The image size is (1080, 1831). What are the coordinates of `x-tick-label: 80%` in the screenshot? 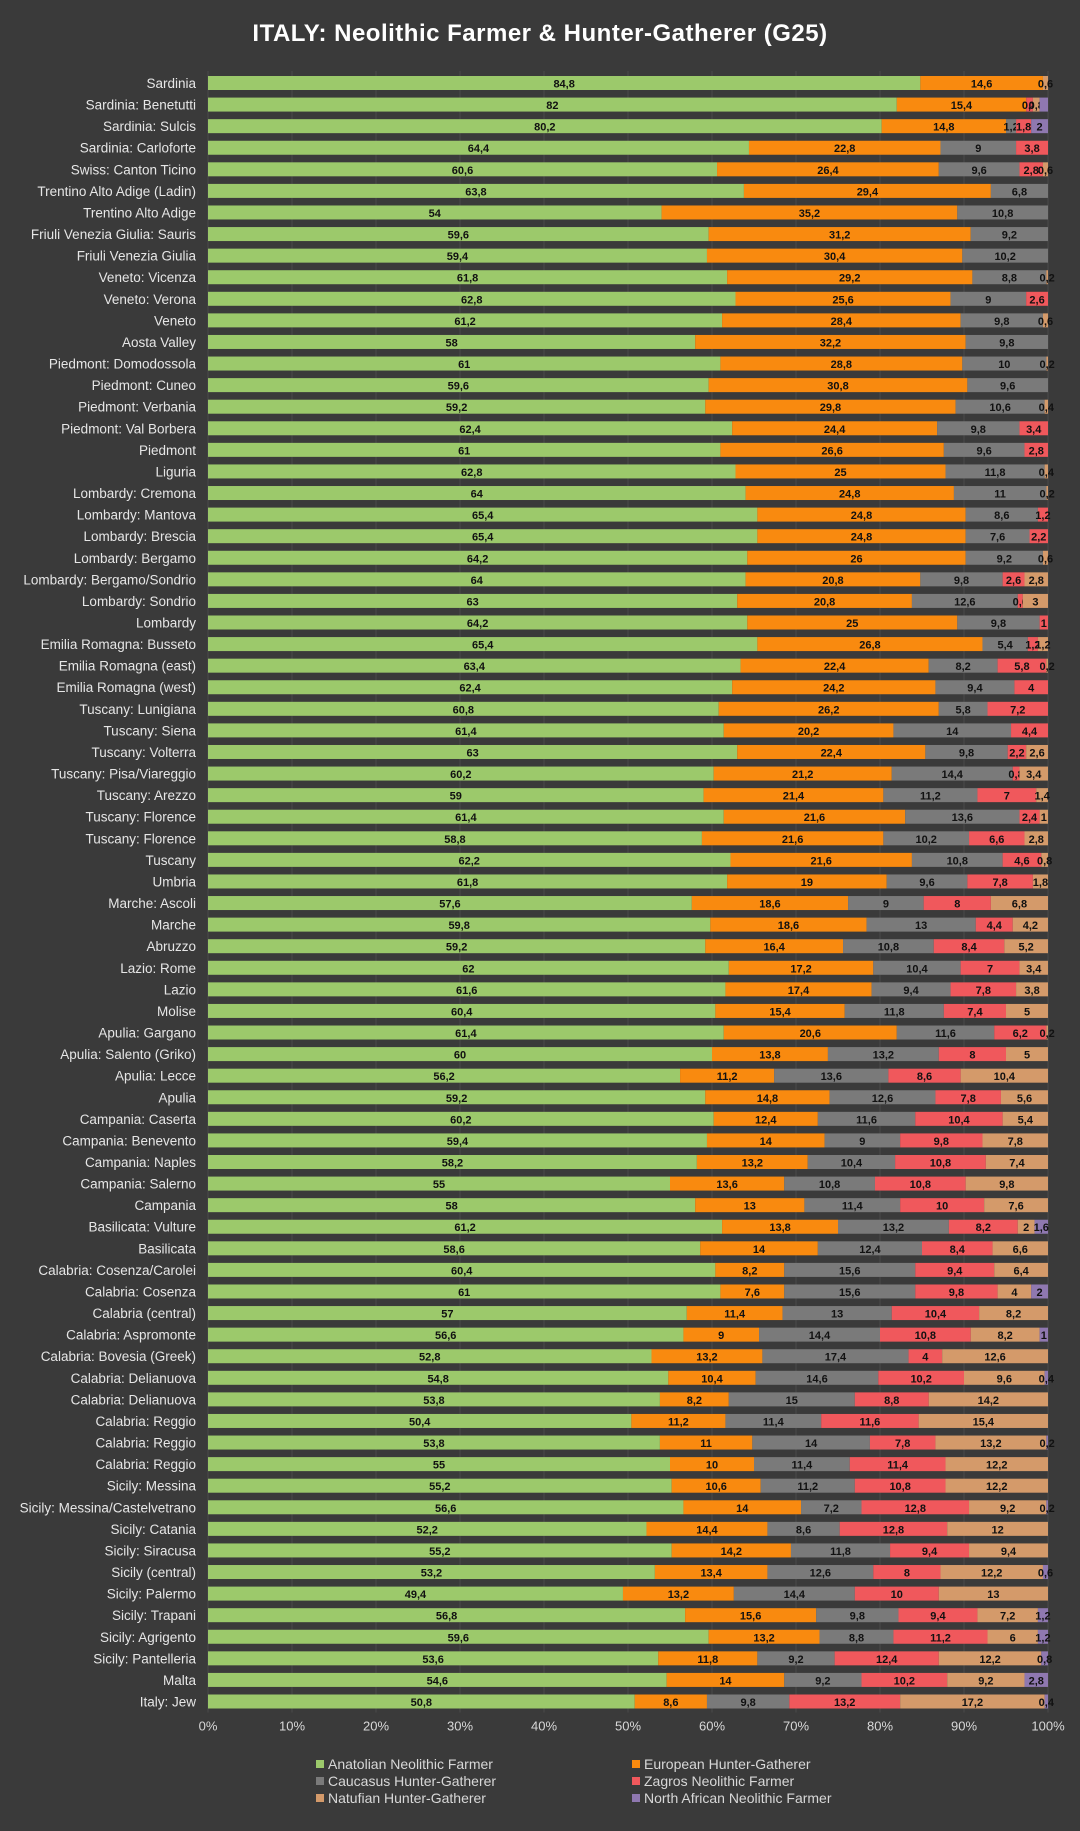 It's located at (880, 1726).